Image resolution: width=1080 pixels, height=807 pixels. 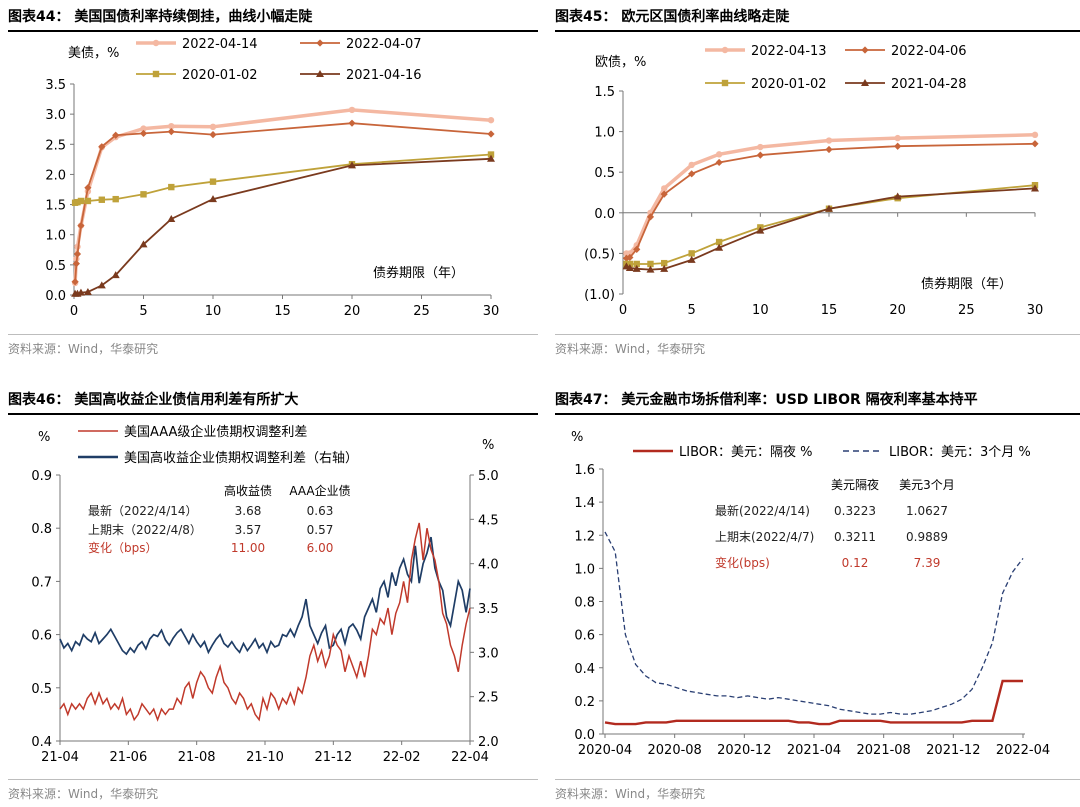 I want to click on table-cell: 0.12, so click(x=855, y=563).